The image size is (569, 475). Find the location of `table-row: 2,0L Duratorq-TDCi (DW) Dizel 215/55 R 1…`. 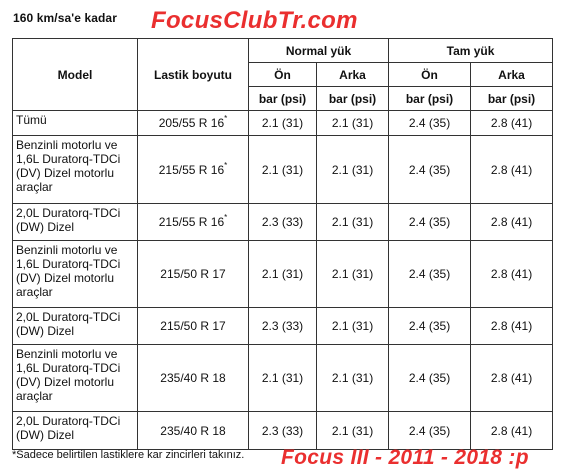

table-row: 2,0L Duratorq-TDCi (DW) Dizel 215/55 R 1… is located at coordinates (283, 222).